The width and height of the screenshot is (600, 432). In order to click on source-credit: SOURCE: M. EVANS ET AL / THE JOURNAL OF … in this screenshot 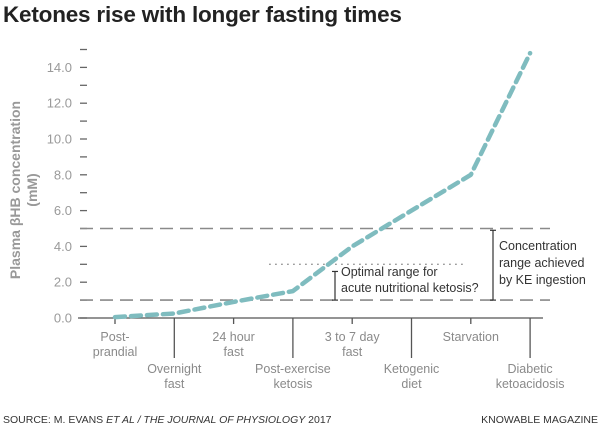, I will do `click(167, 420)`.